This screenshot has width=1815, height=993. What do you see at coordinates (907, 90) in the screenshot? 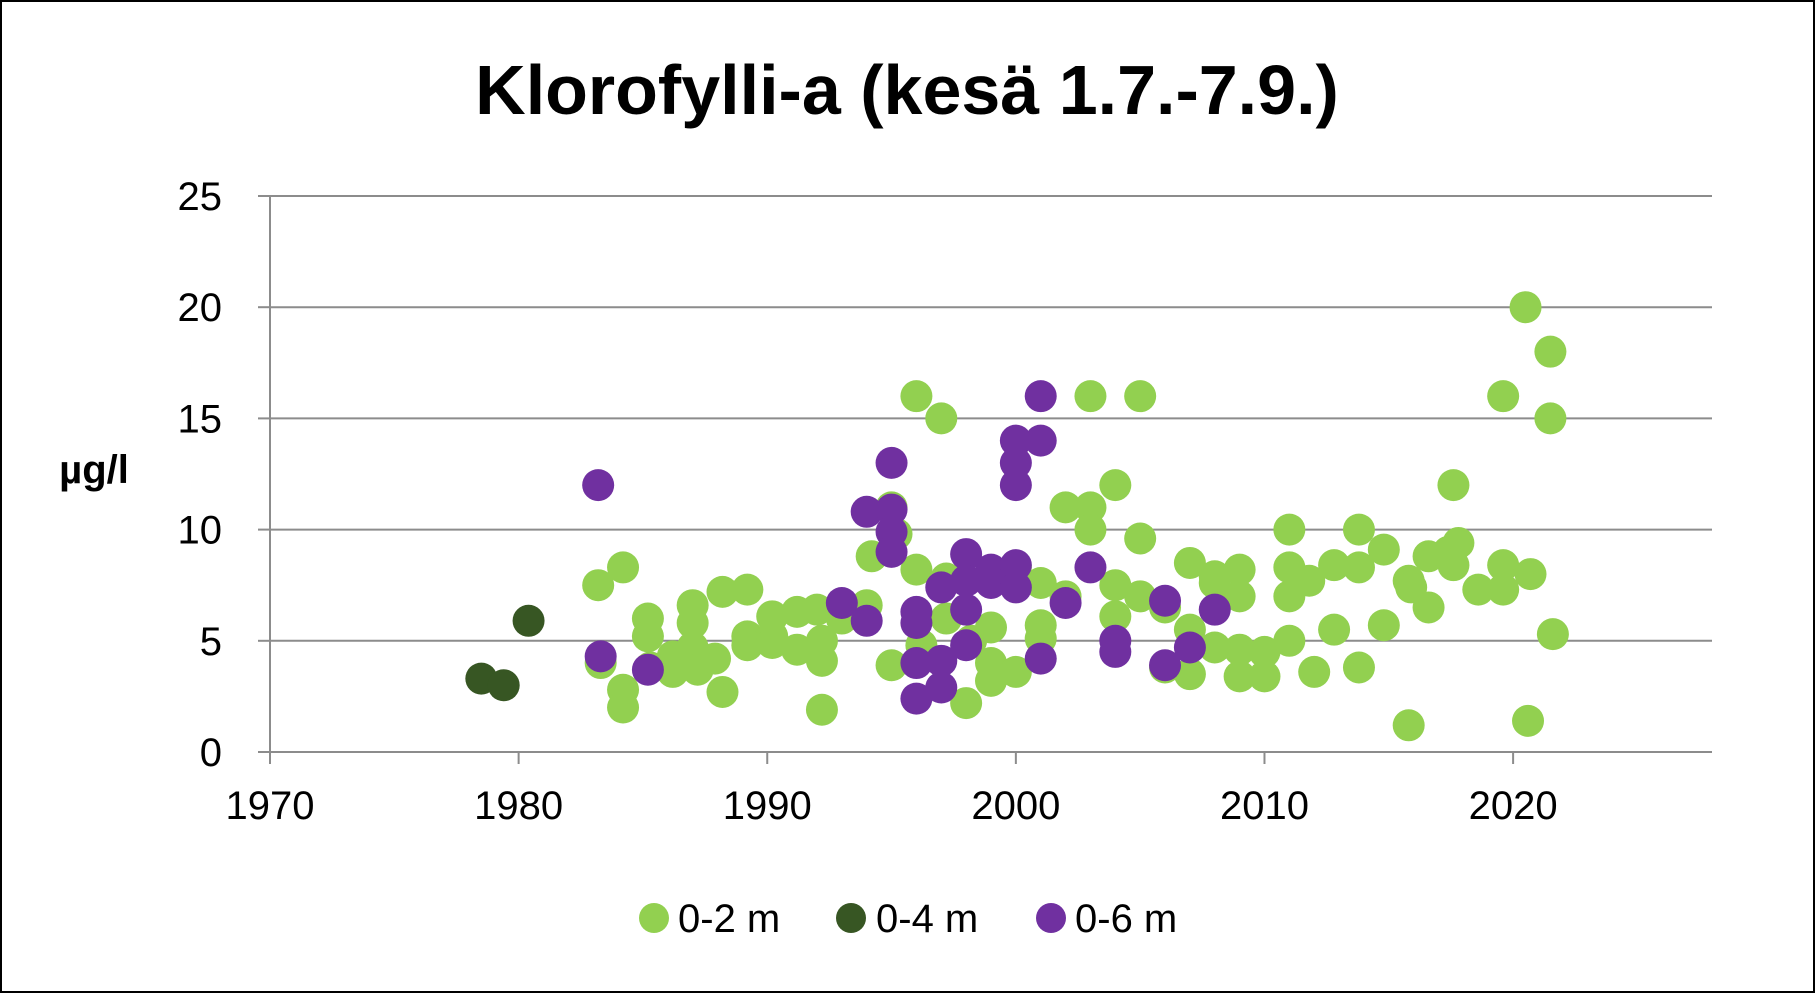
I see `chart-title: Klorofylli-a (kesä 1.7.-7.9.)` at bounding box center [907, 90].